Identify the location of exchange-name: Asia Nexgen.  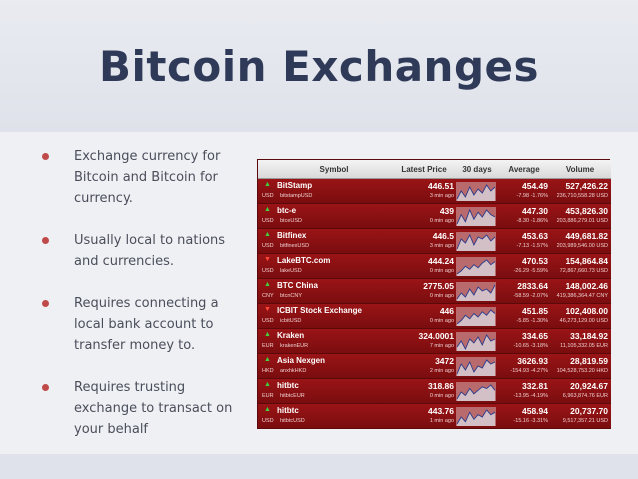
(301, 360).